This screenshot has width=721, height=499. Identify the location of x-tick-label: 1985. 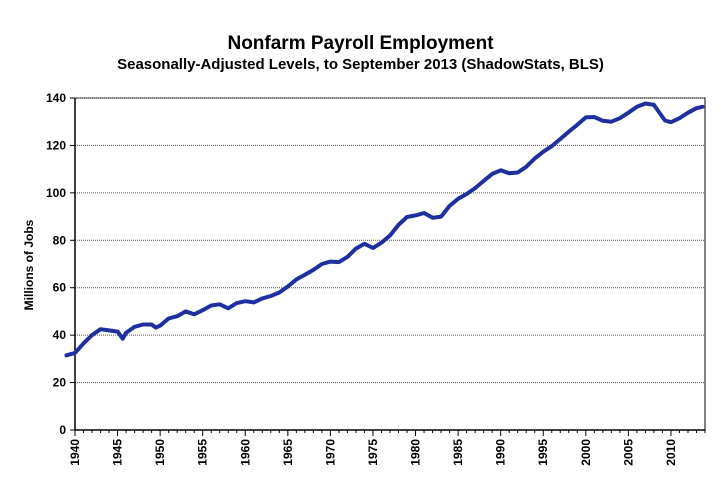
(458, 452).